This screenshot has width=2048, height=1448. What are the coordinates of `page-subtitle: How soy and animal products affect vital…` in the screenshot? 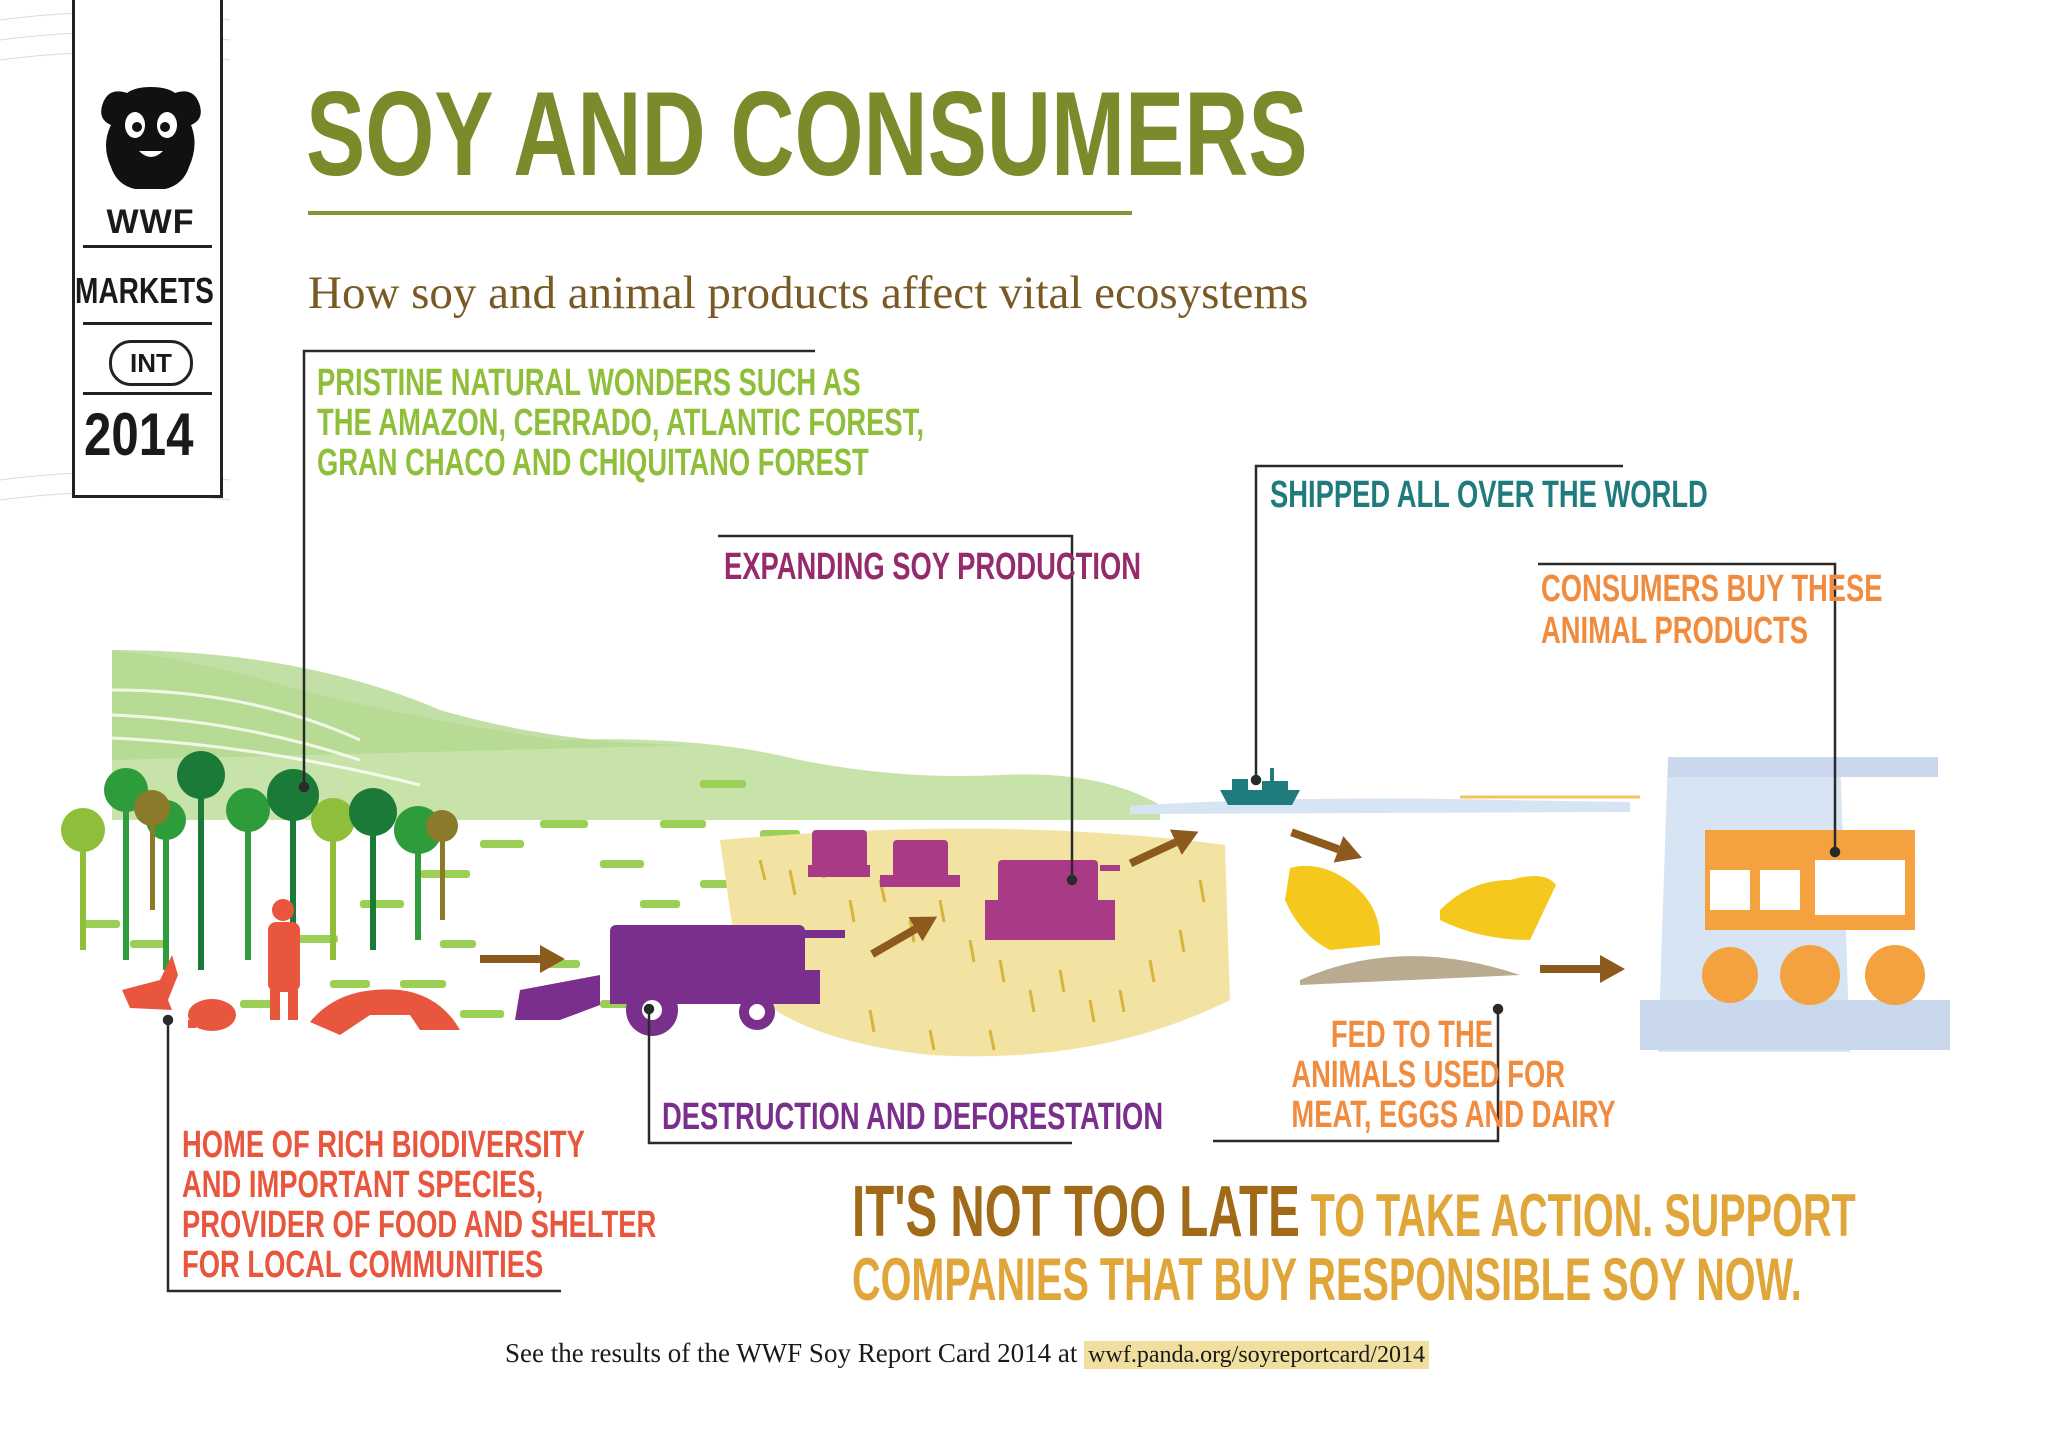 It's located at (808, 293).